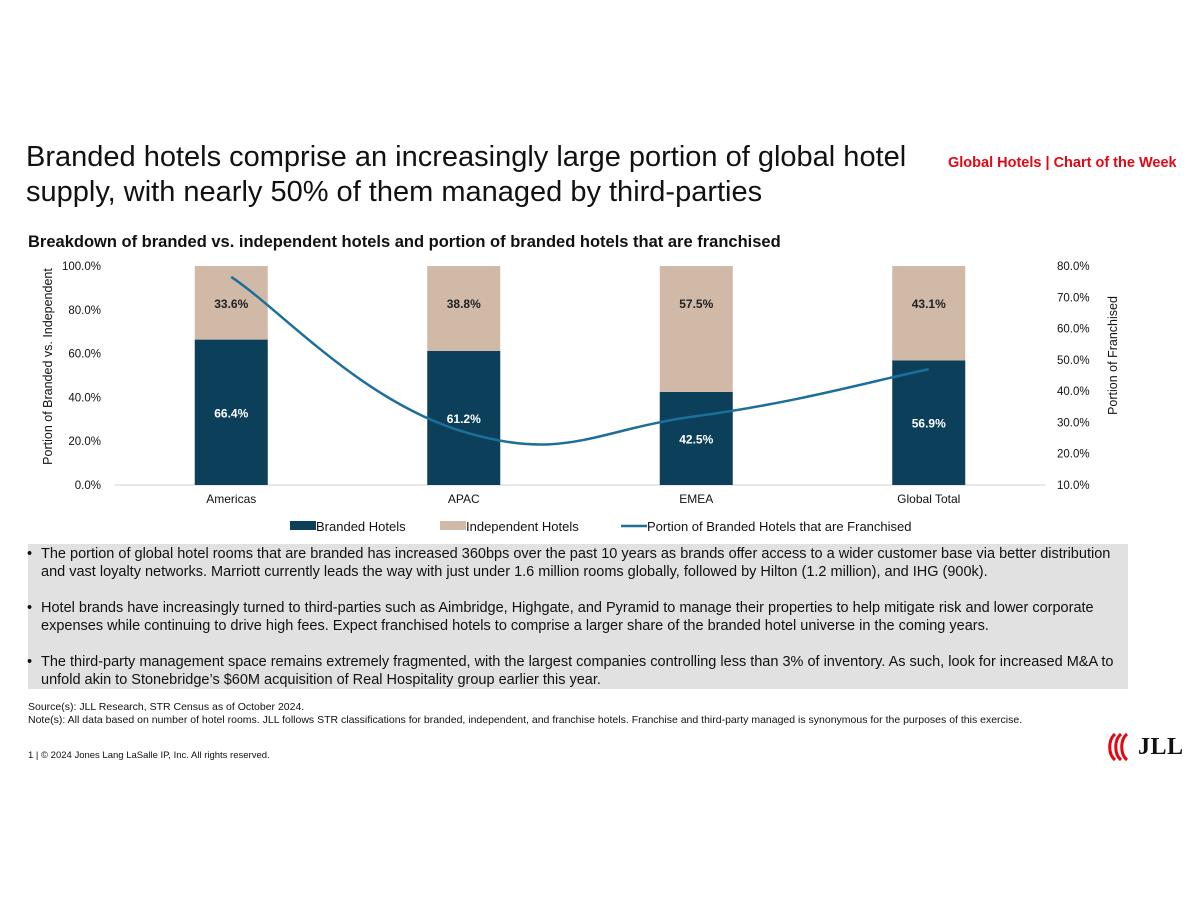 This screenshot has height=900, width=1200. I want to click on jll-logo: JLL, so click(1145, 747).